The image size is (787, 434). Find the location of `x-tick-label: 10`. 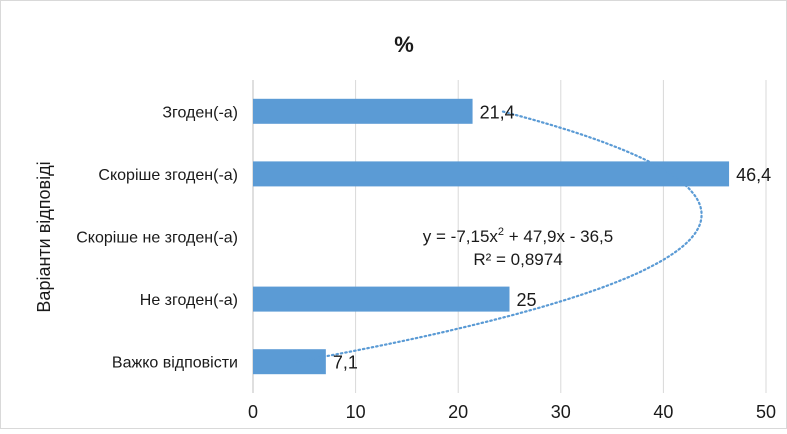

x-tick-label: 10 is located at coordinates (356, 412).